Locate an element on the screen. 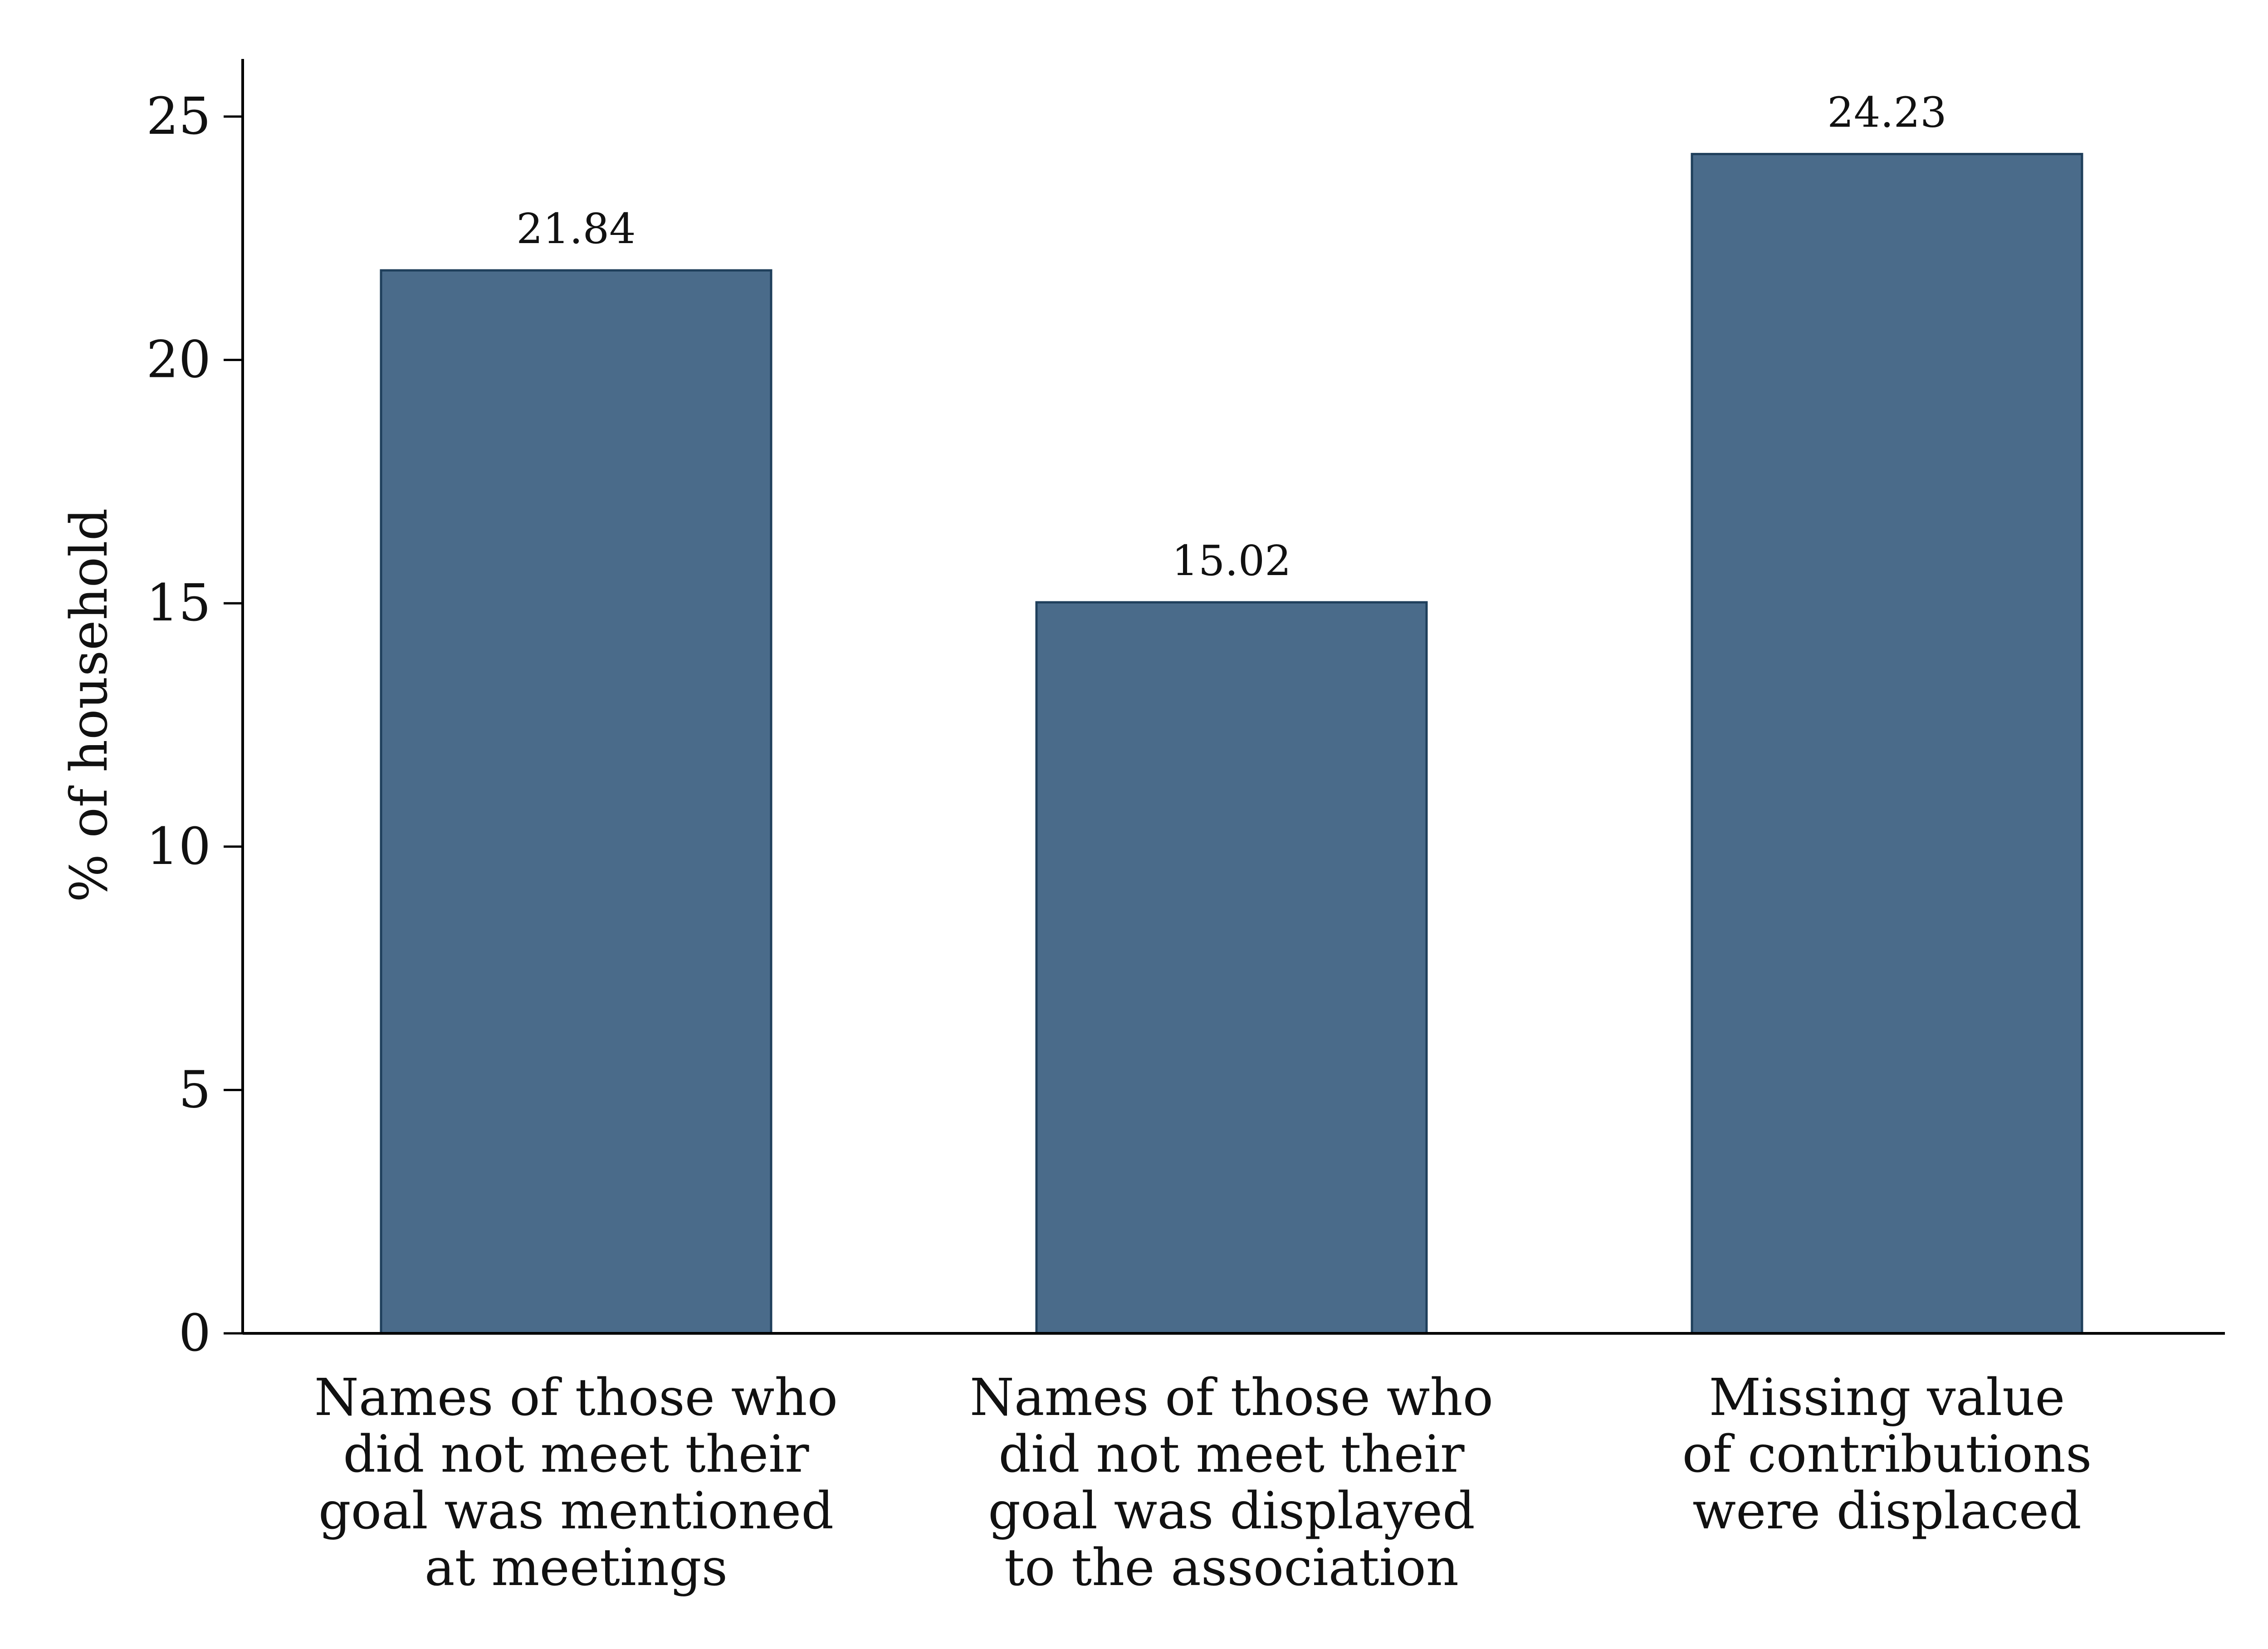 This screenshot has width=2268, height=1649. y-tick-label: 10 is located at coordinates (178, 846).